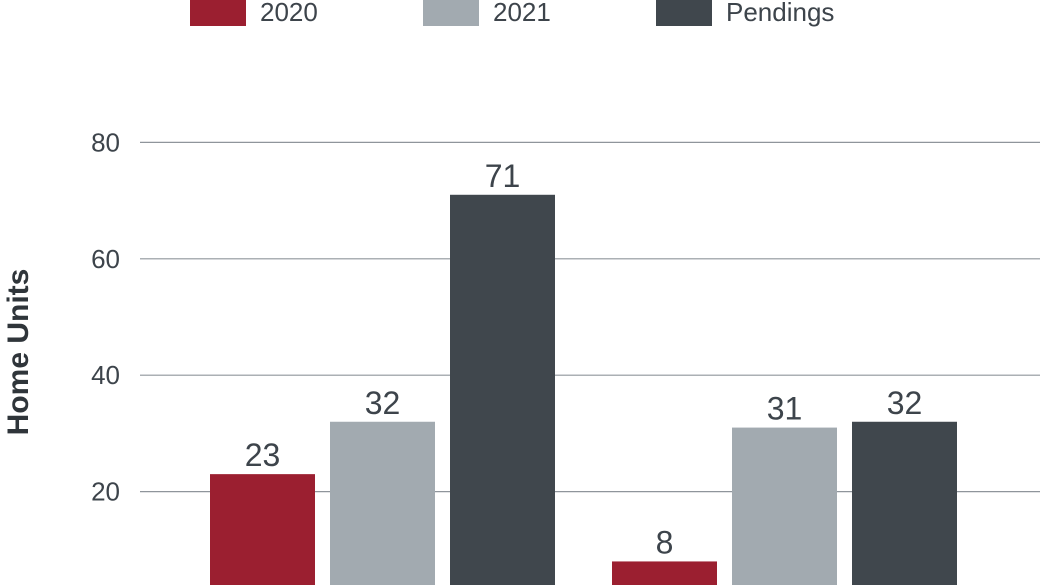 The width and height of the screenshot is (1040, 585). Describe the element at coordinates (105, 142) in the screenshot. I see `y-tick-label-80: 80` at that location.